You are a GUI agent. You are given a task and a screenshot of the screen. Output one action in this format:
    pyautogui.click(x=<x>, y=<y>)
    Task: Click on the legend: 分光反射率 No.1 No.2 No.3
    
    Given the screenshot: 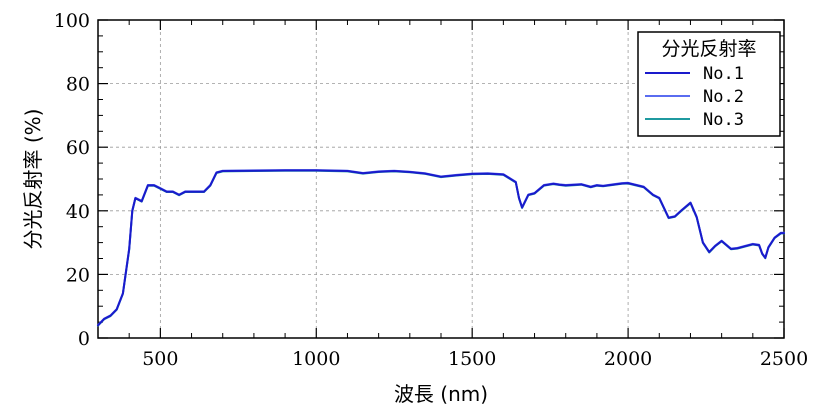 What is the action you would take?
    pyautogui.click(x=709, y=84)
    